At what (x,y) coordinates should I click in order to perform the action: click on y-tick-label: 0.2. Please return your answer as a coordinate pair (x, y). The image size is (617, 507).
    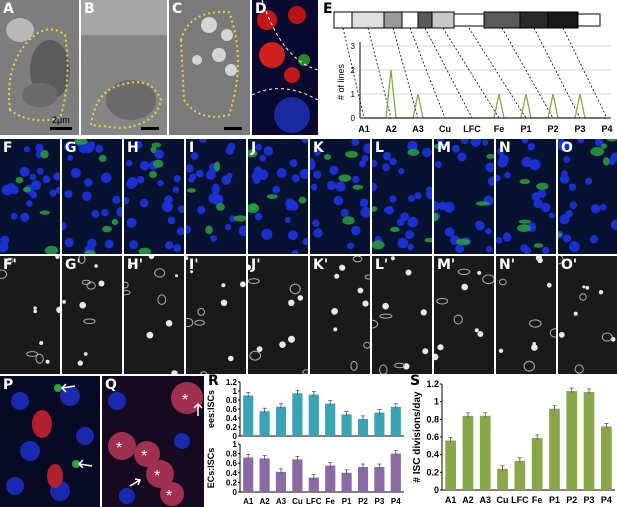
    Looking at the image, I should click on (432, 472).